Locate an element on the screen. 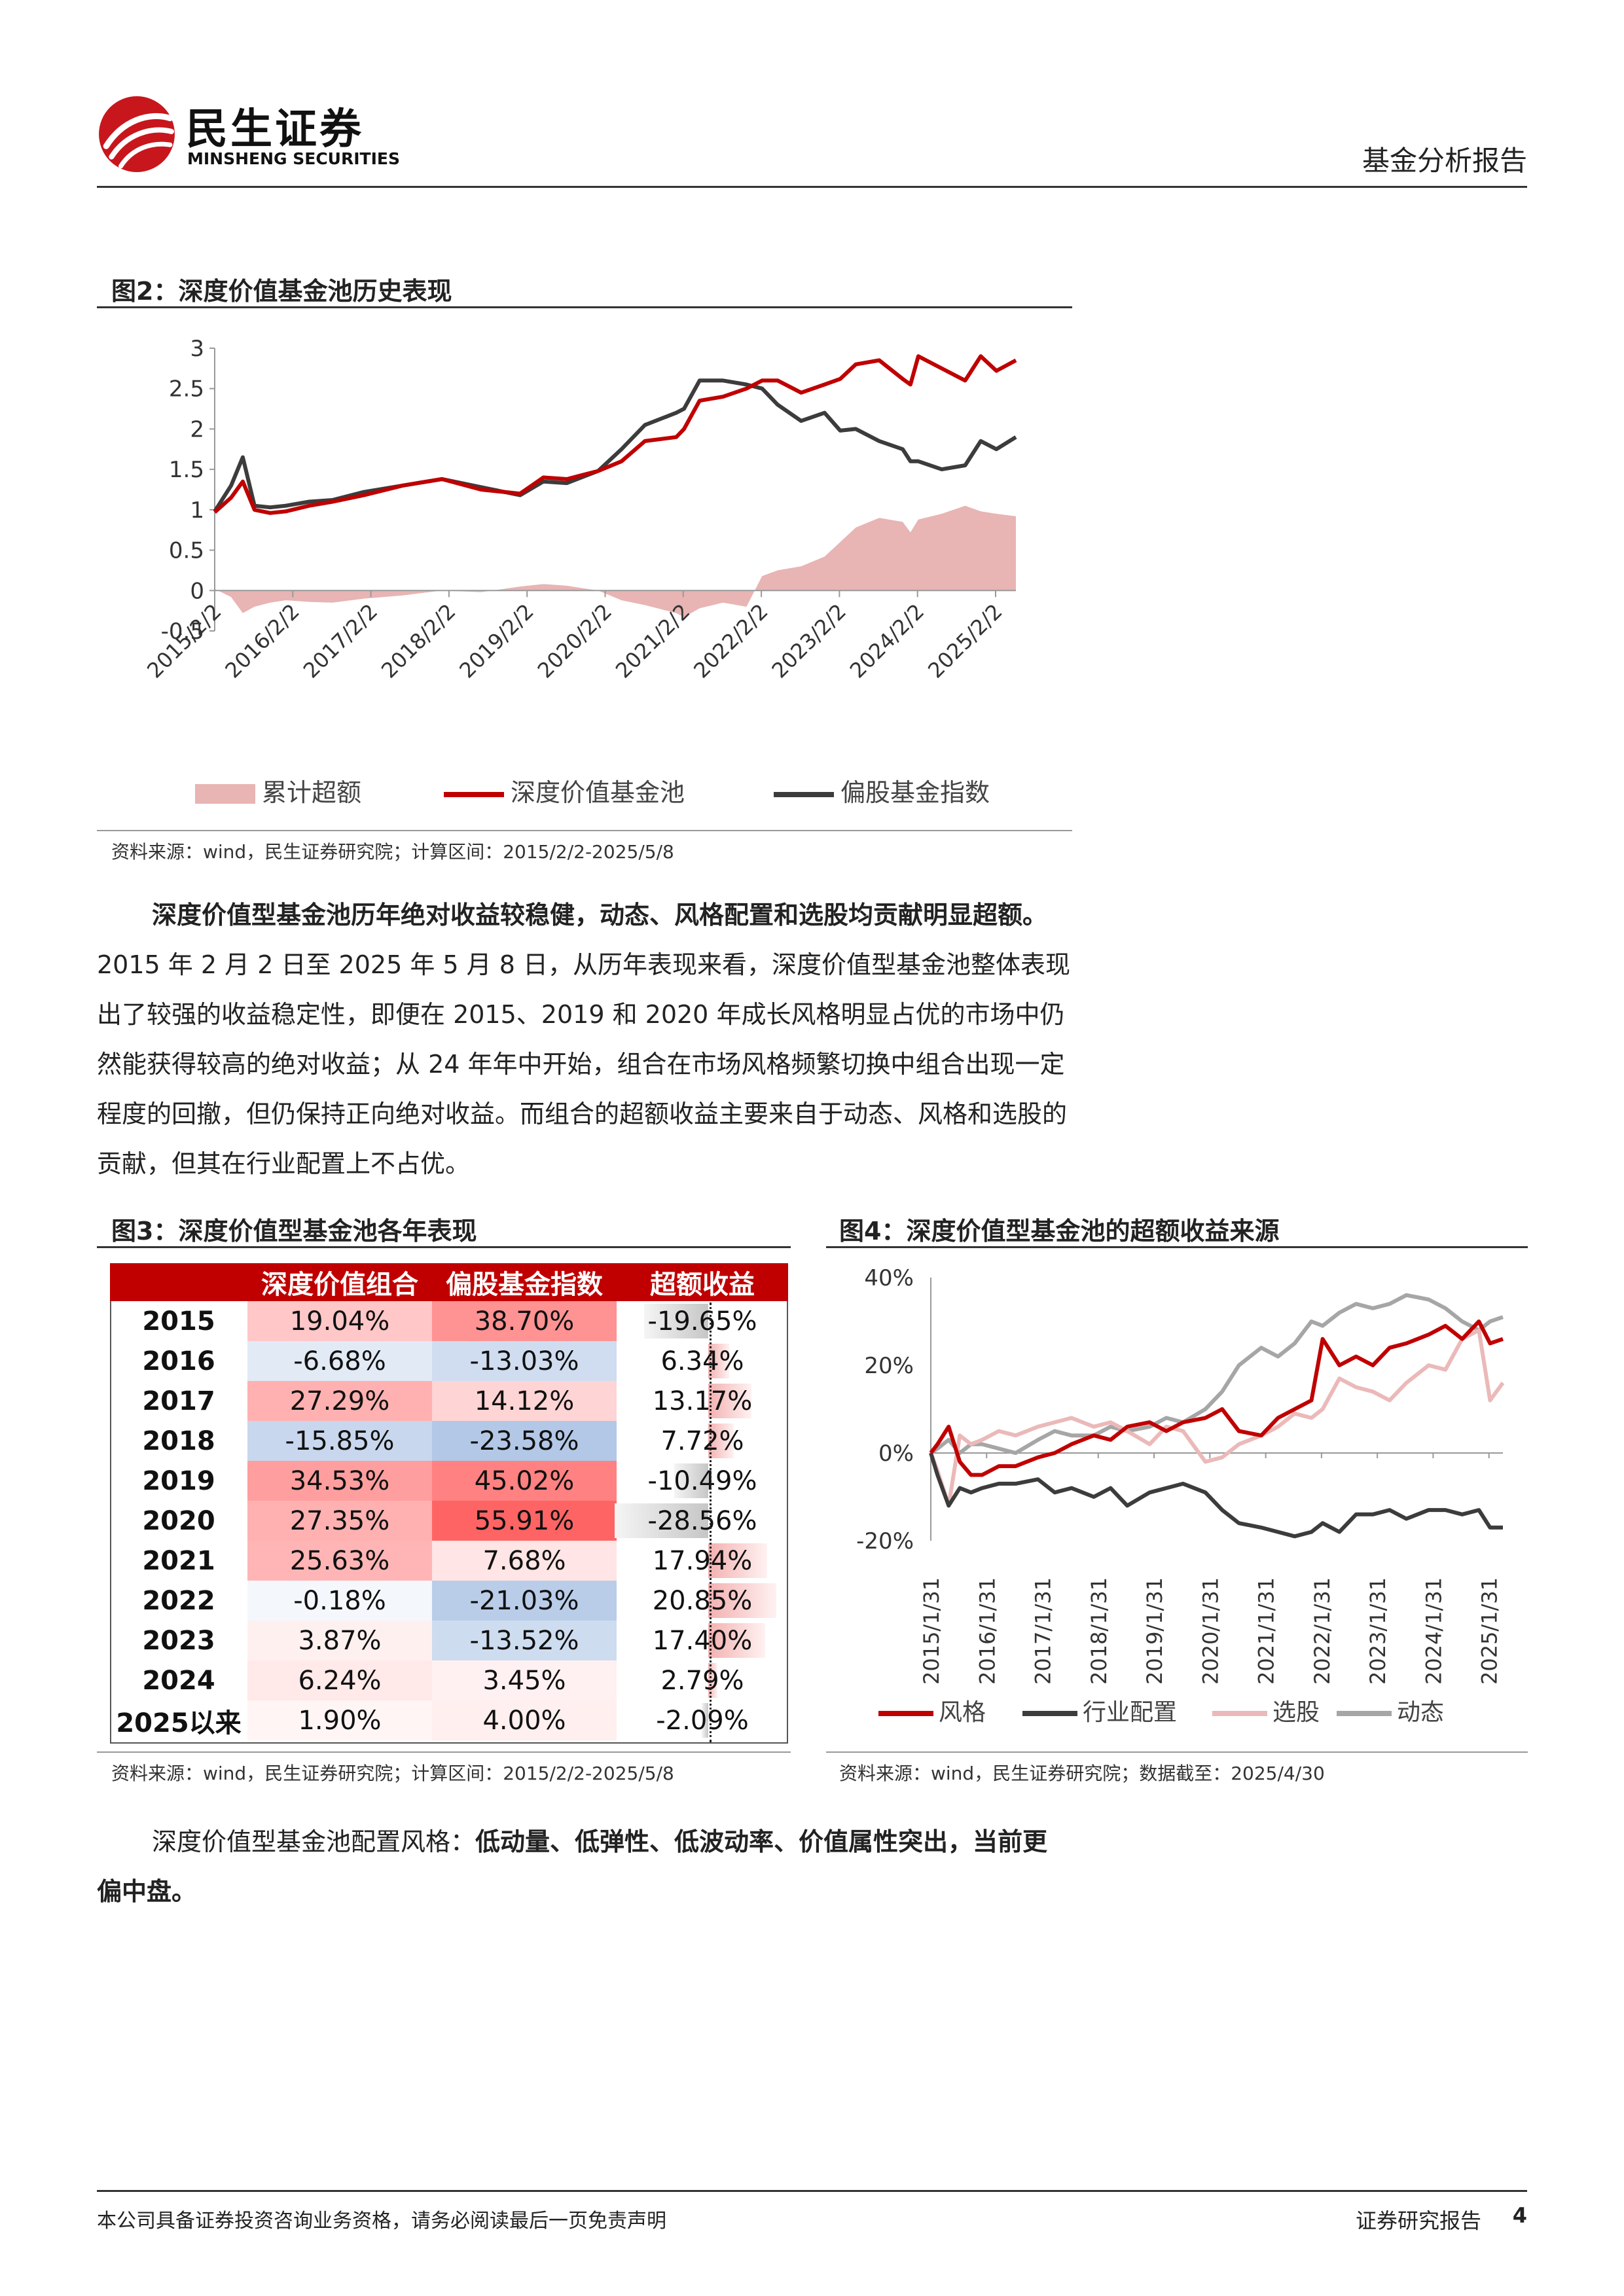  y-tick-label: 2.5 is located at coordinates (186, 389).